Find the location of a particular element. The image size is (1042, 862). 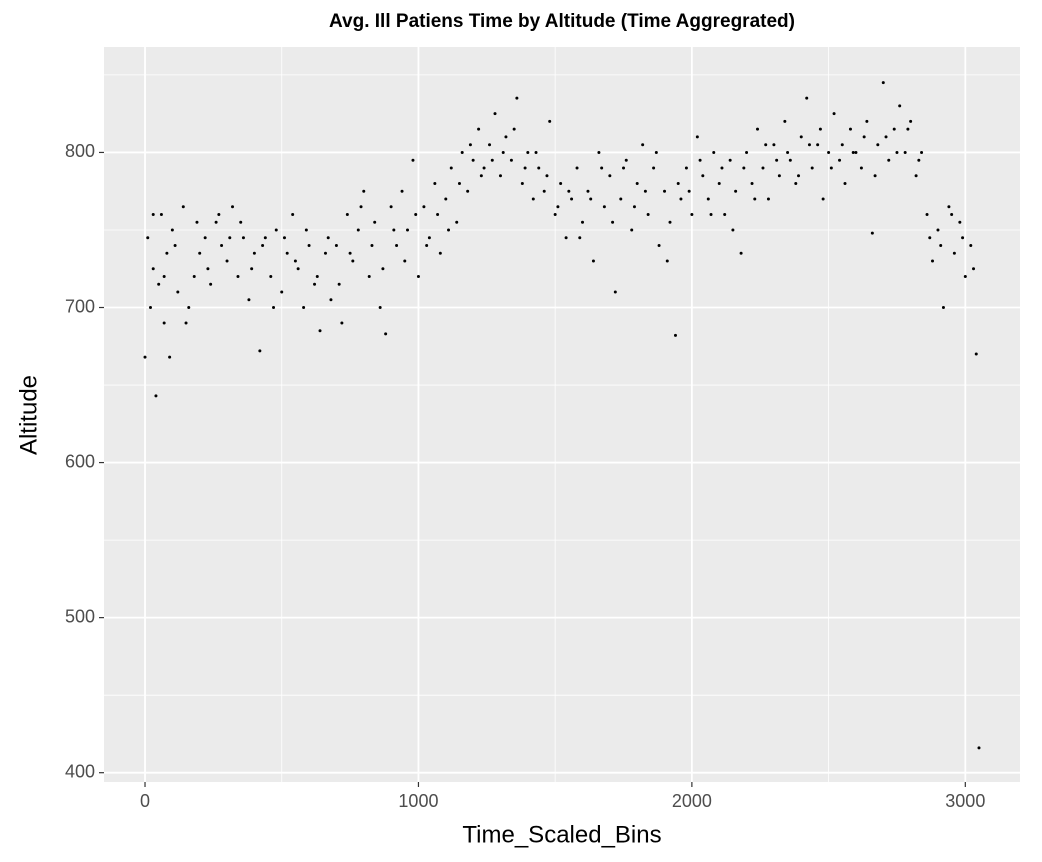

y-tick-label: 500 is located at coordinates (80, 616).